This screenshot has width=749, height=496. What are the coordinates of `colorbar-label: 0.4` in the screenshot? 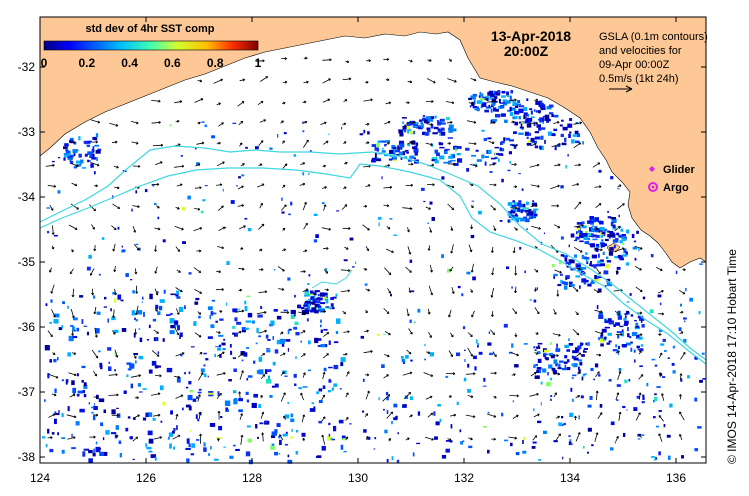 It's located at (129, 63).